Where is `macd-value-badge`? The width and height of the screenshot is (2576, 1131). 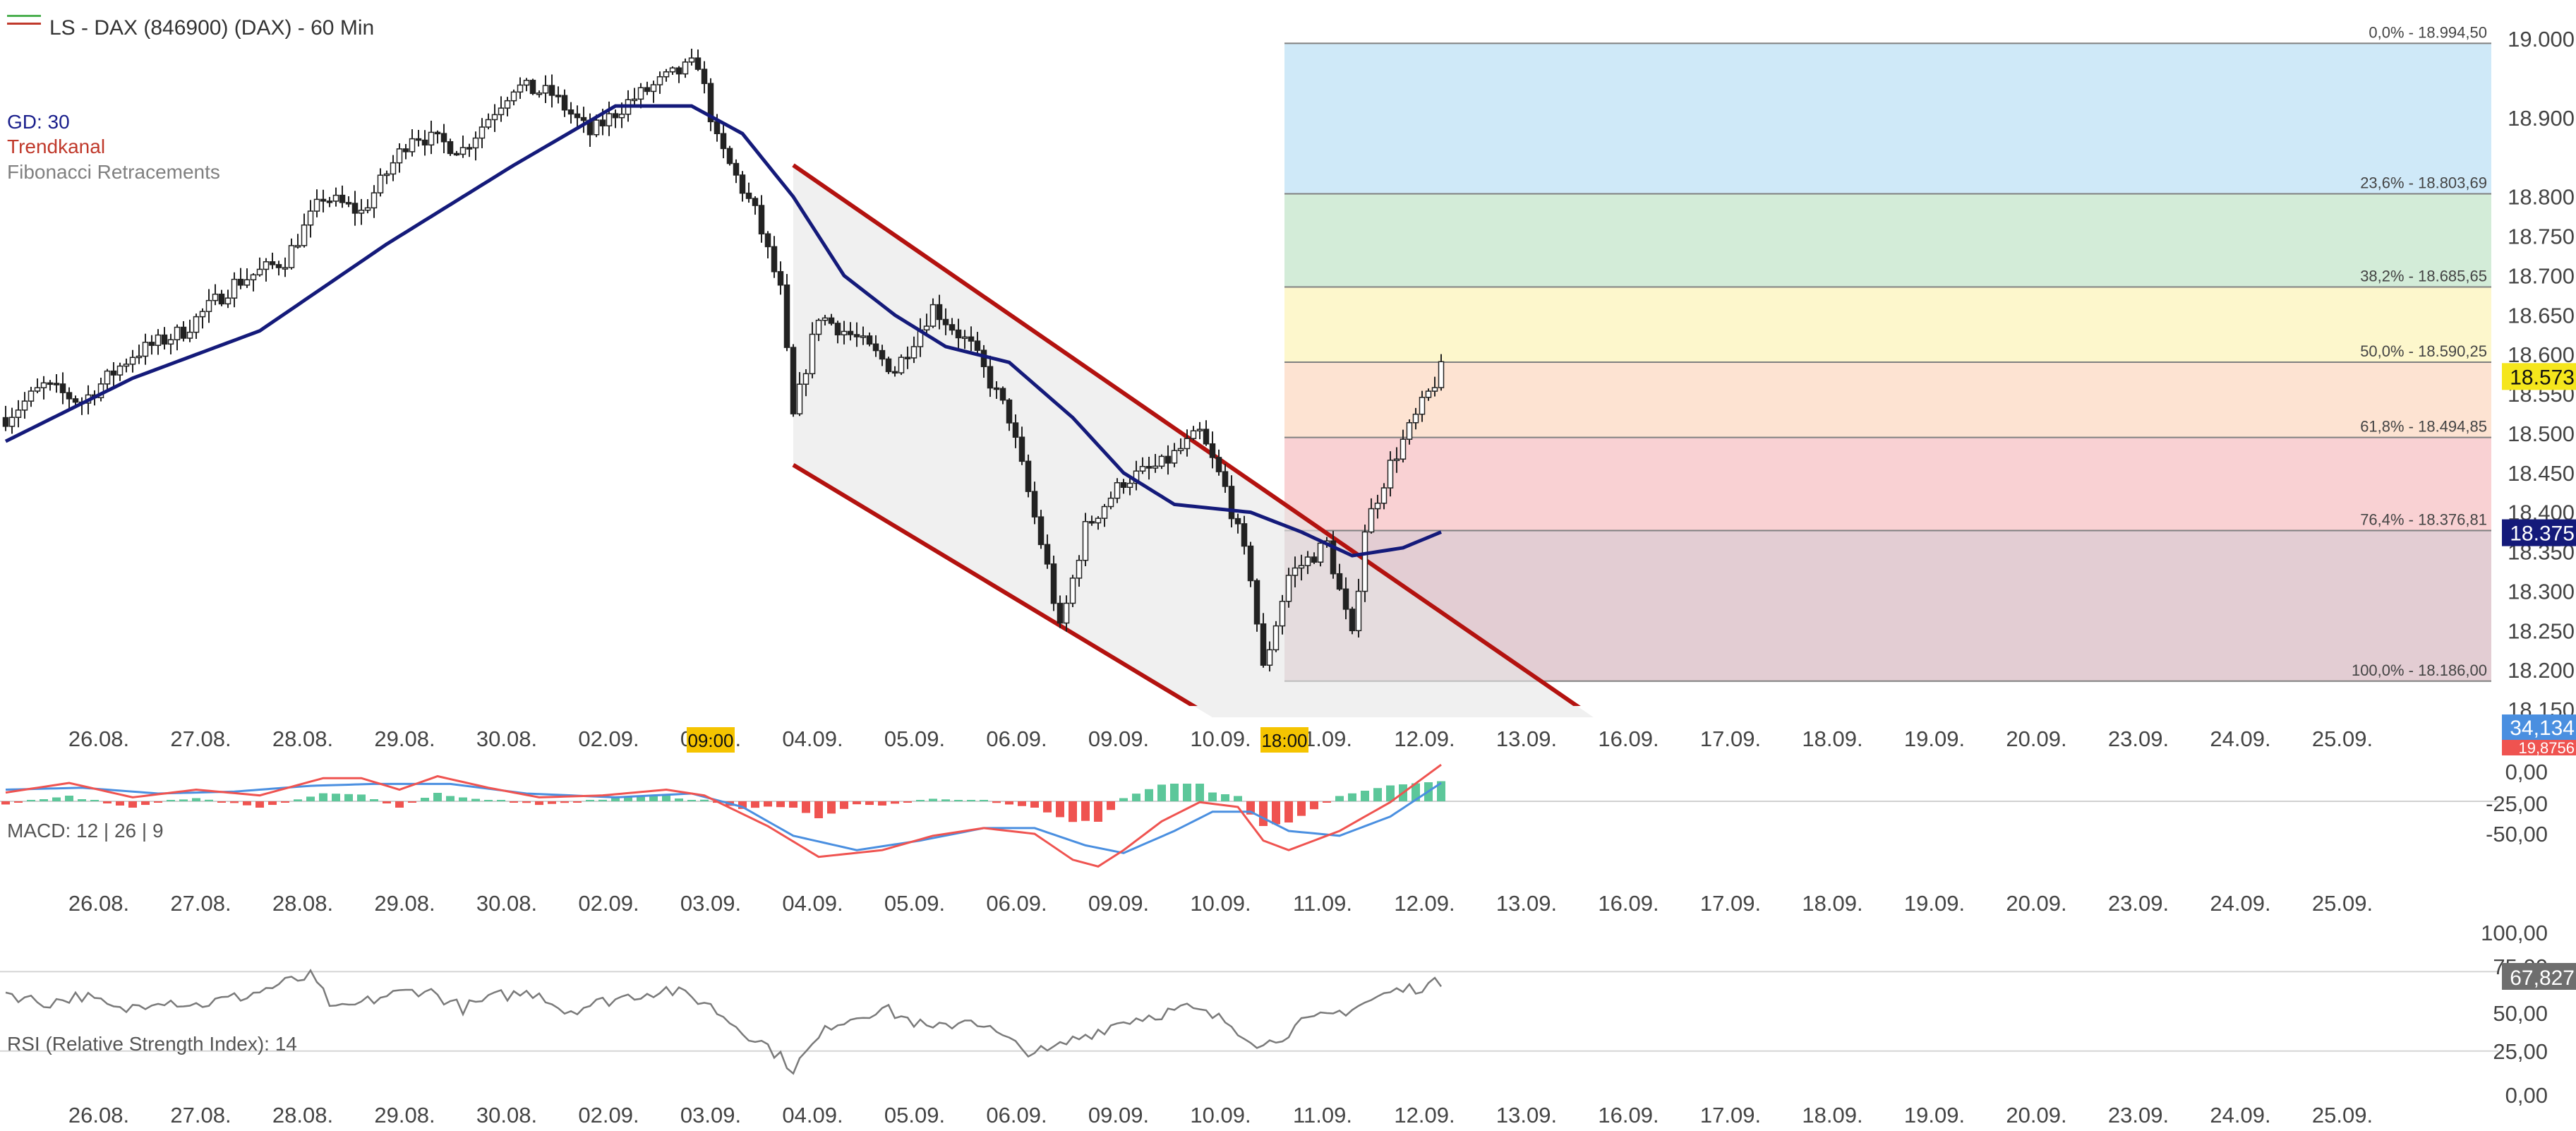
macd-value-badge is located at coordinates (2539, 727).